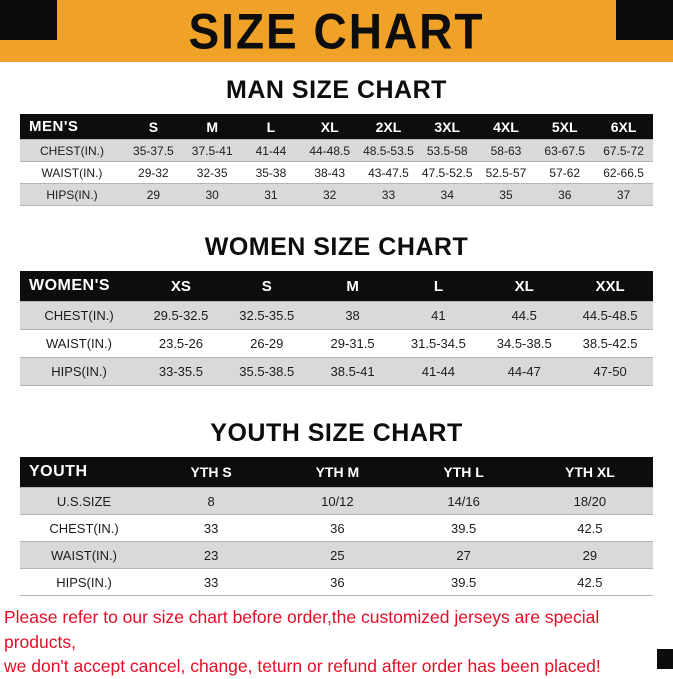 Image resolution: width=673 pixels, height=679 pixels. Describe the element at coordinates (330, 150) in the screenshot. I see `size-value-cell: 44-48.5` at that location.